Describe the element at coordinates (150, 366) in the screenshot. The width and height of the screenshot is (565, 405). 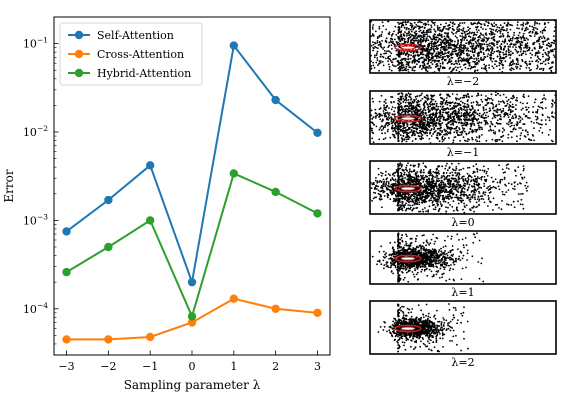
I see `x-tick-label: −1` at that location.